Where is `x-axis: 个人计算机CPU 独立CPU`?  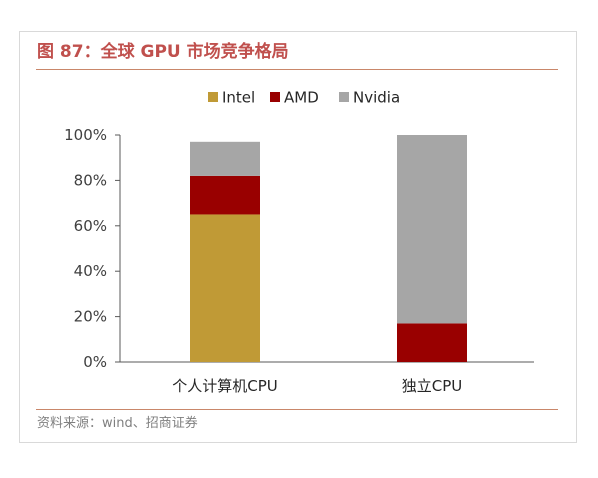 x-axis: 个人计算机CPU 独立CPU is located at coordinates (327, 378).